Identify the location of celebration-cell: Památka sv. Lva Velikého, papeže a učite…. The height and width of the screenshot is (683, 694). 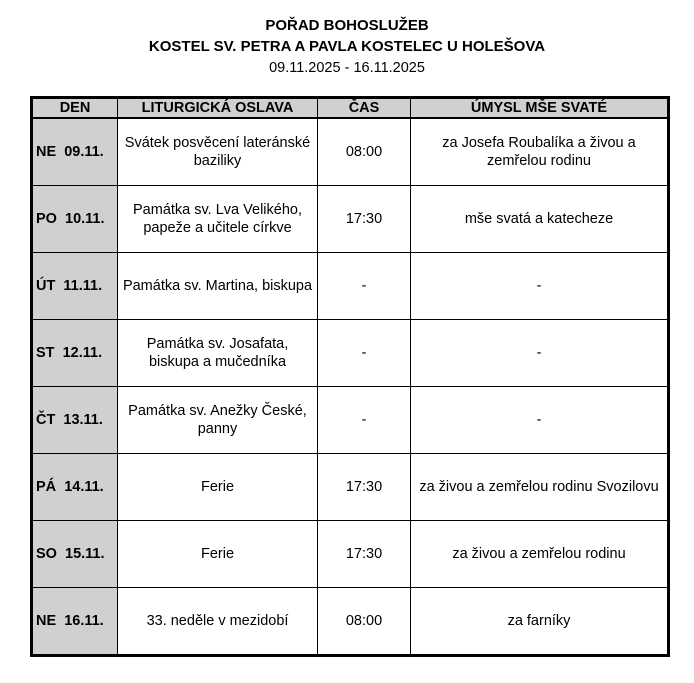
(217, 219).